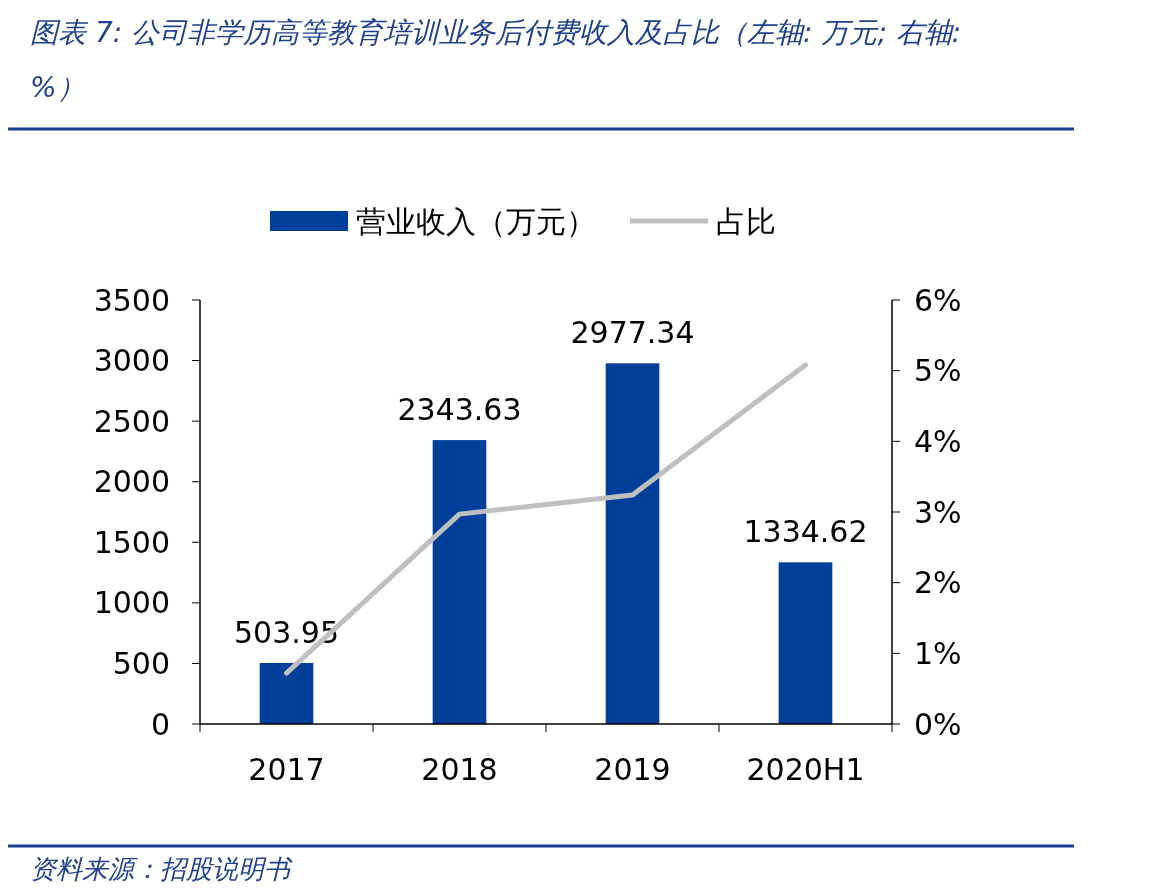  What do you see at coordinates (131, 300) in the screenshot?
I see `y-tick-label: 3500` at bounding box center [131, 300].